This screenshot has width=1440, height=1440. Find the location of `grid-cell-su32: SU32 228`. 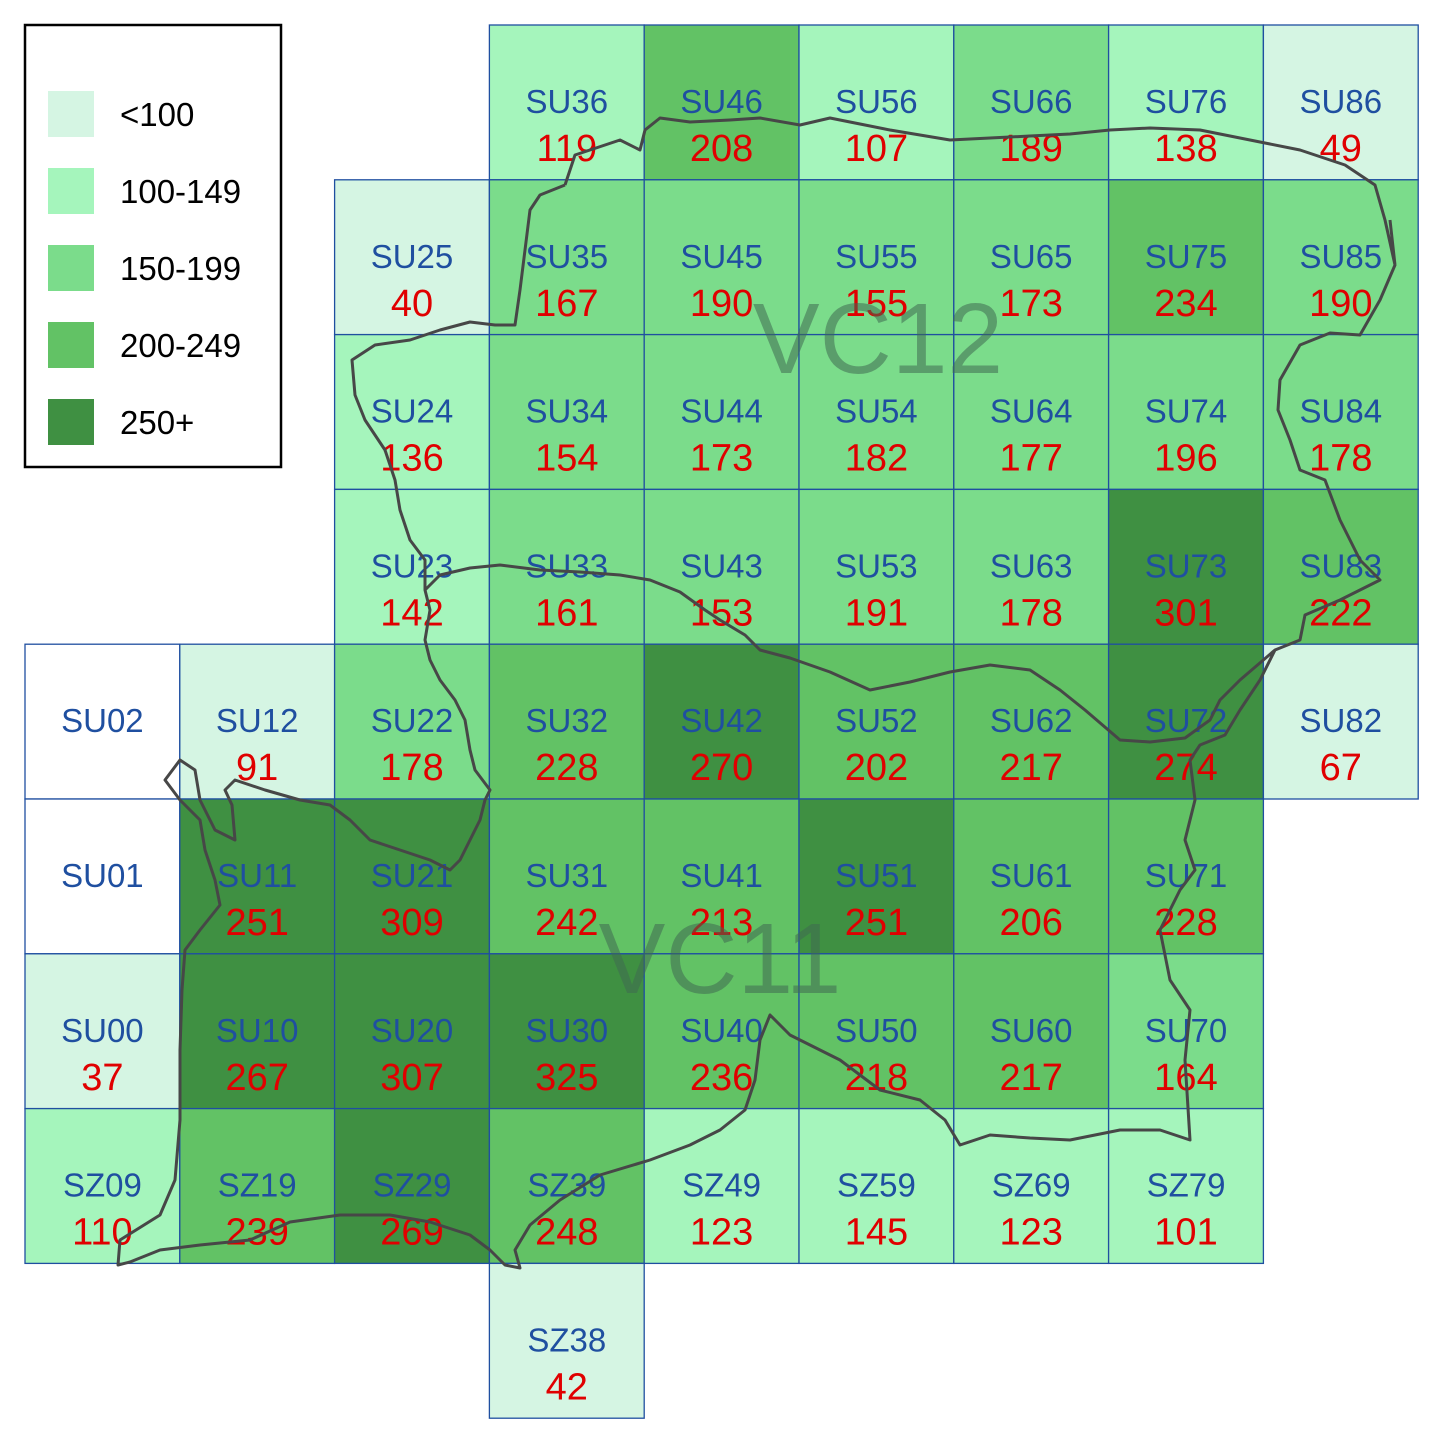

grid-cell-su32: SU32 228 is located at coordinates (566, 721).